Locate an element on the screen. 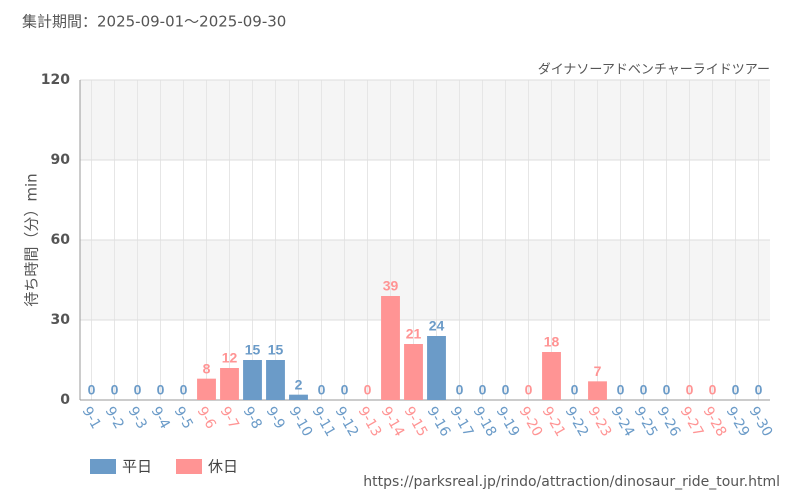  data-label: 7 is located at coordinates (598, 371).